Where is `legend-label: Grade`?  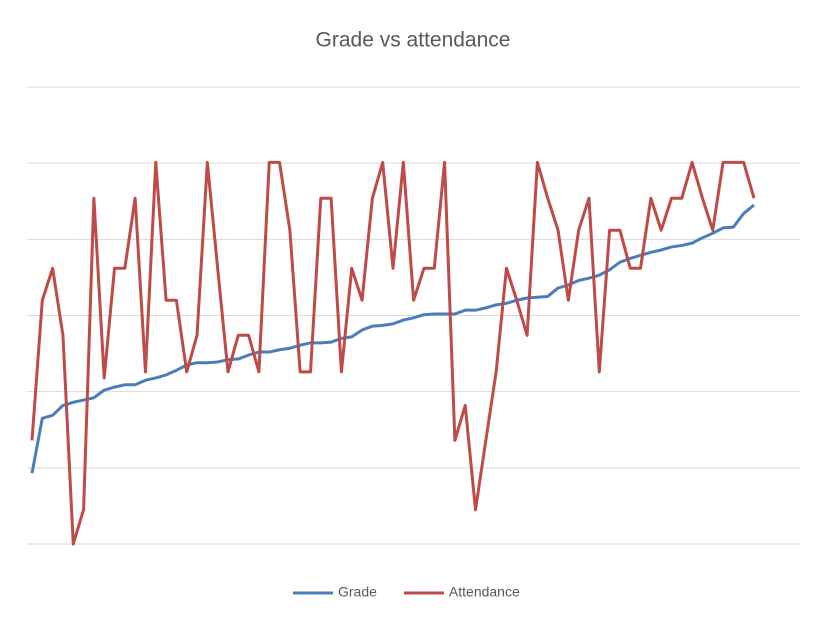
legend-label: Grade is located at coordinates (357, 592).